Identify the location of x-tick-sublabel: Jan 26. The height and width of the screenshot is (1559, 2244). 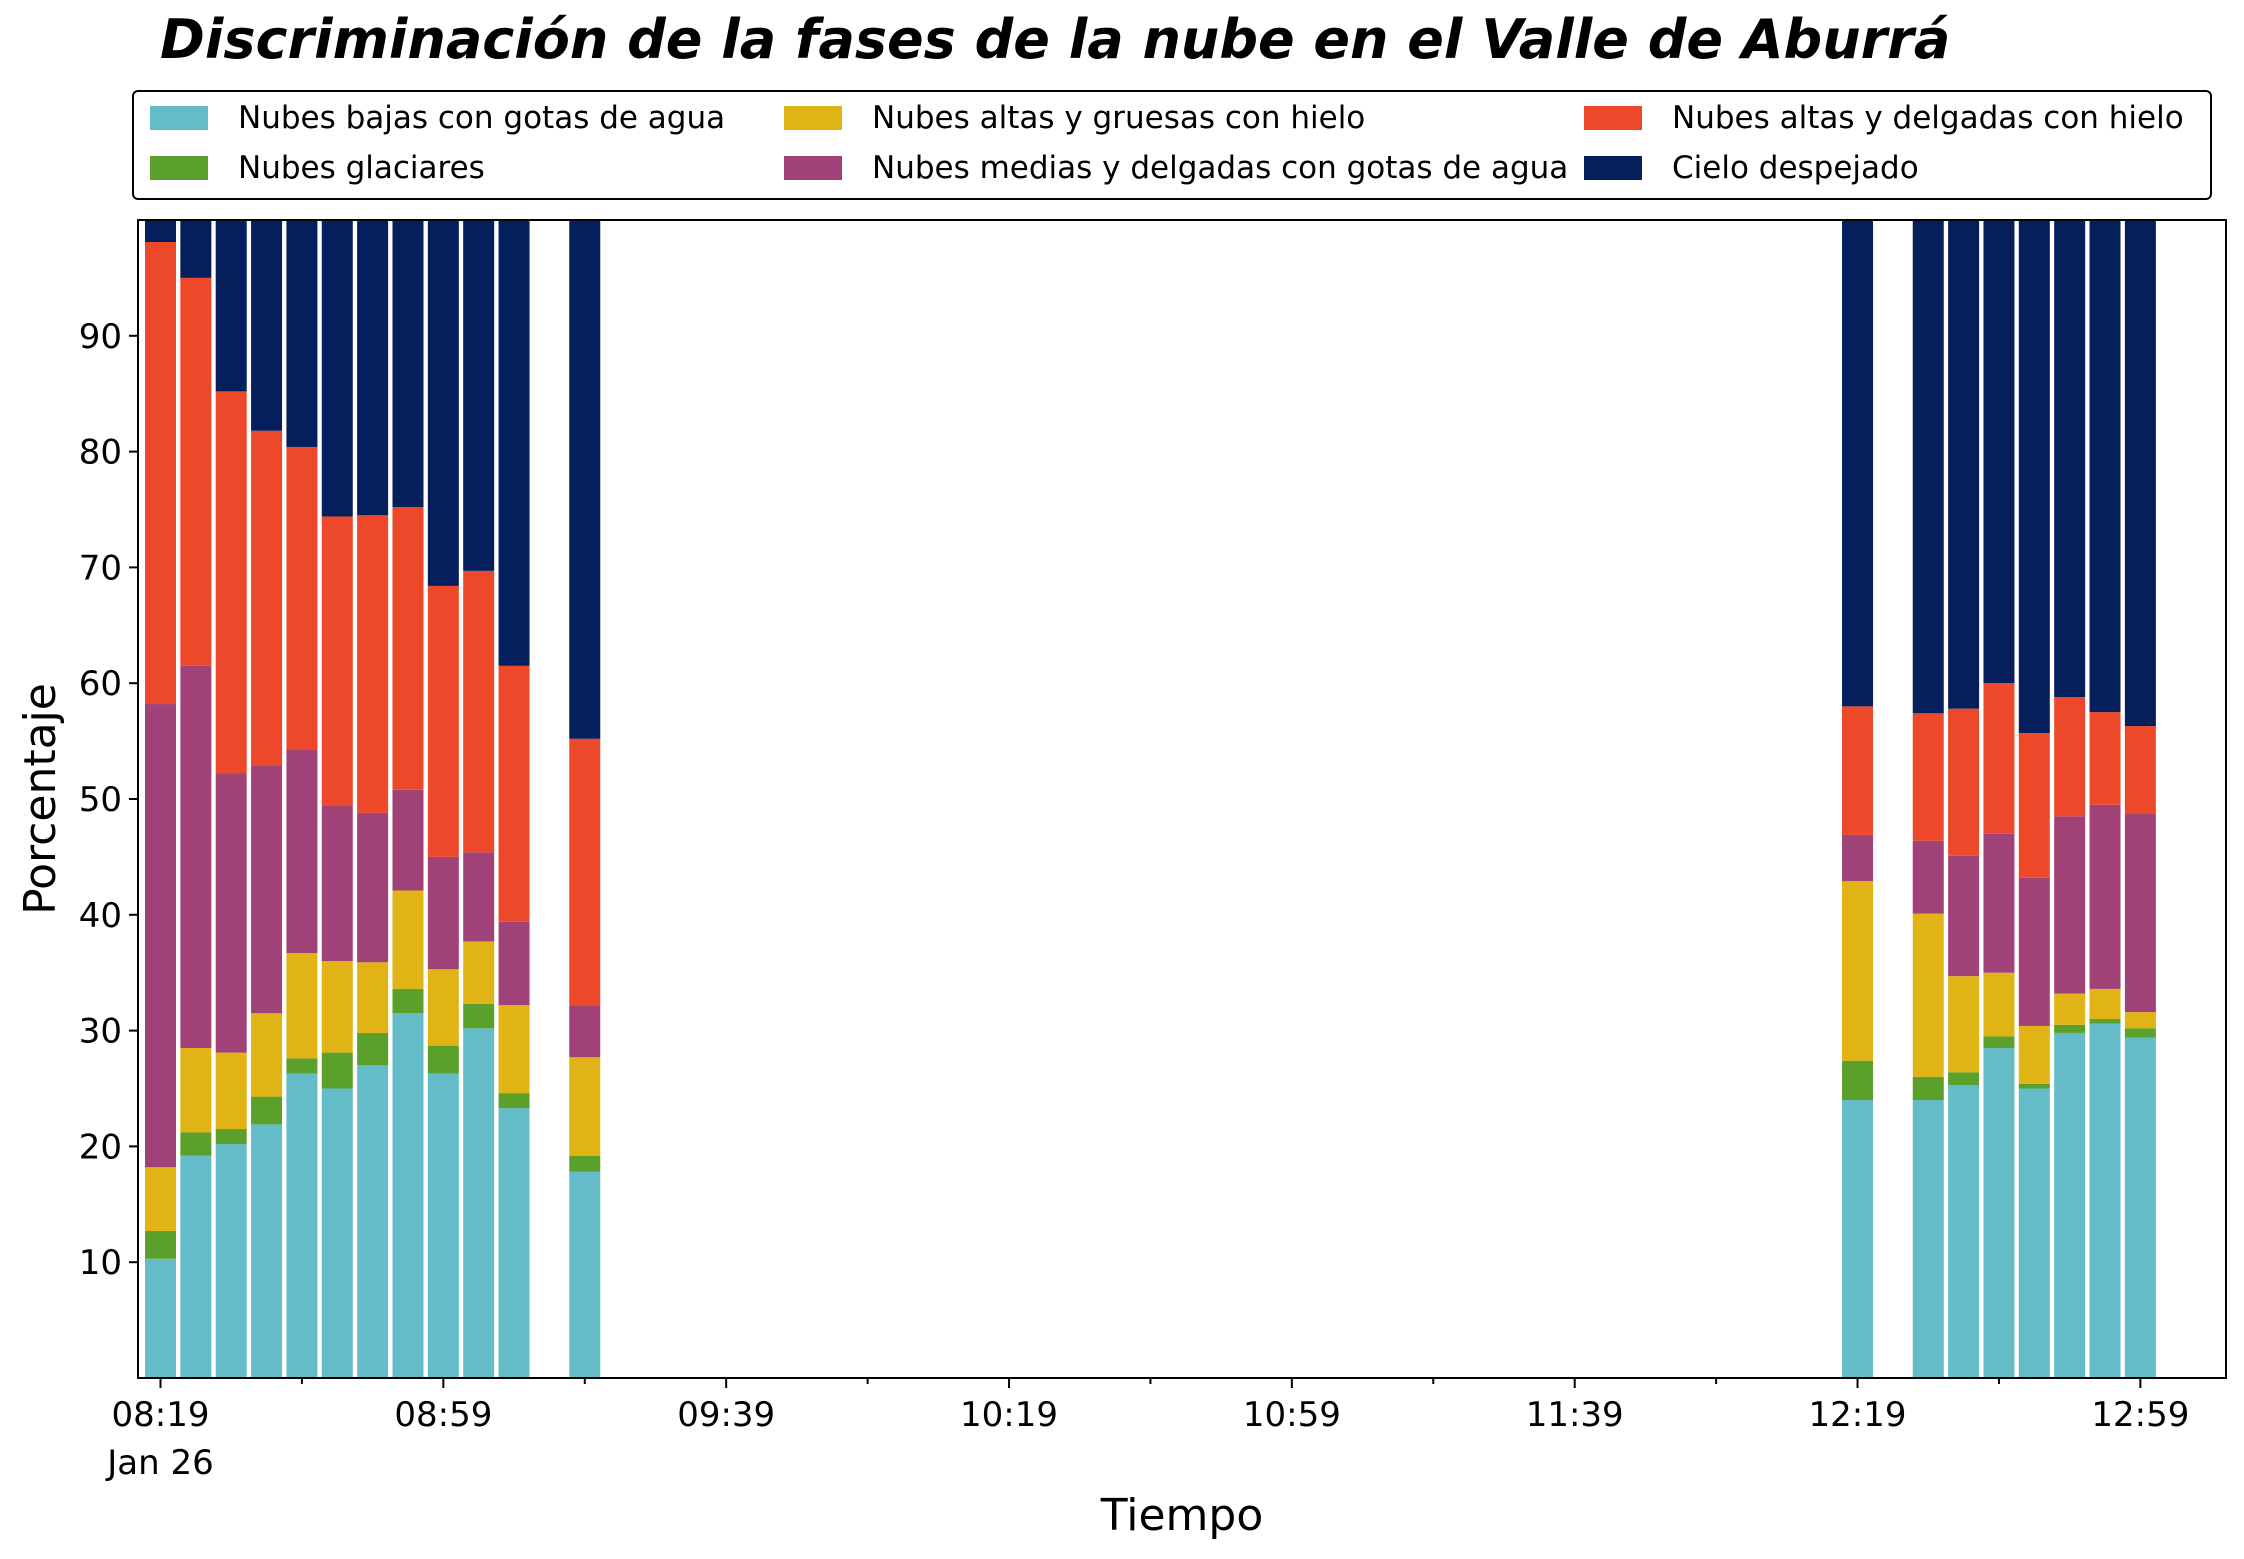
(159, 1463).